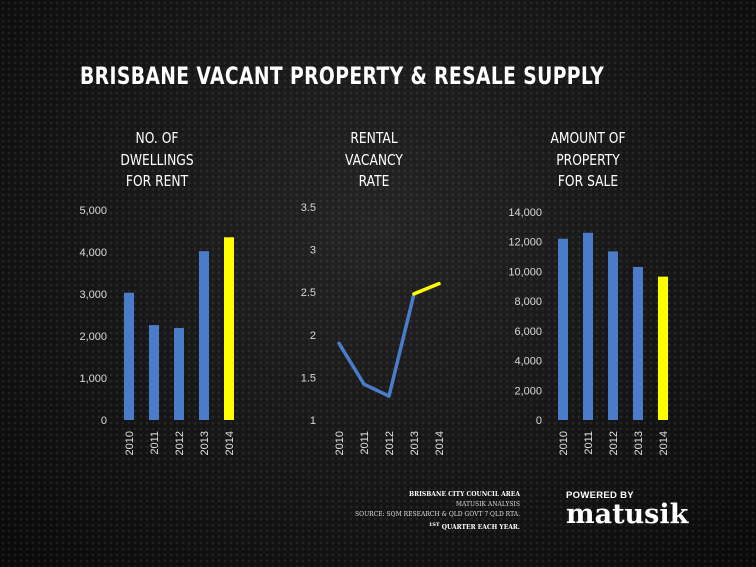  Describe the element at coordinates (374, 159) in the screenshot. I see `chart-2-title: RENTAL VACANCY RATE` at that location.